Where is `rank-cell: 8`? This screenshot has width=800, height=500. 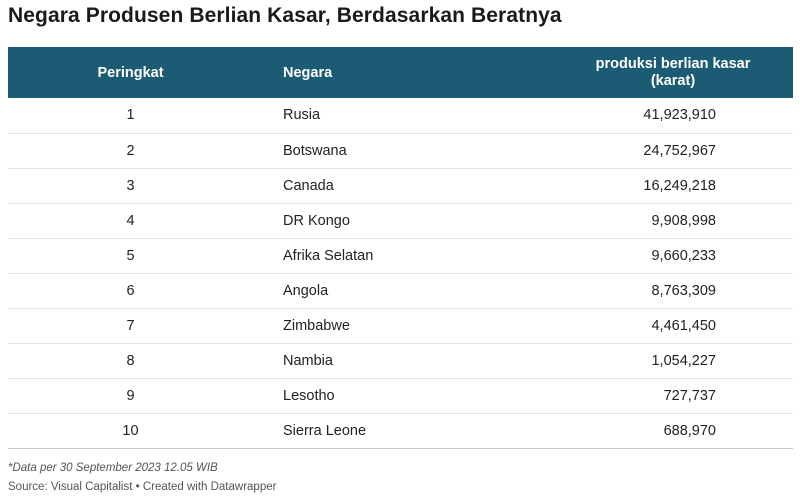 rank-cell: 8 is located at coordinates (130, 360).